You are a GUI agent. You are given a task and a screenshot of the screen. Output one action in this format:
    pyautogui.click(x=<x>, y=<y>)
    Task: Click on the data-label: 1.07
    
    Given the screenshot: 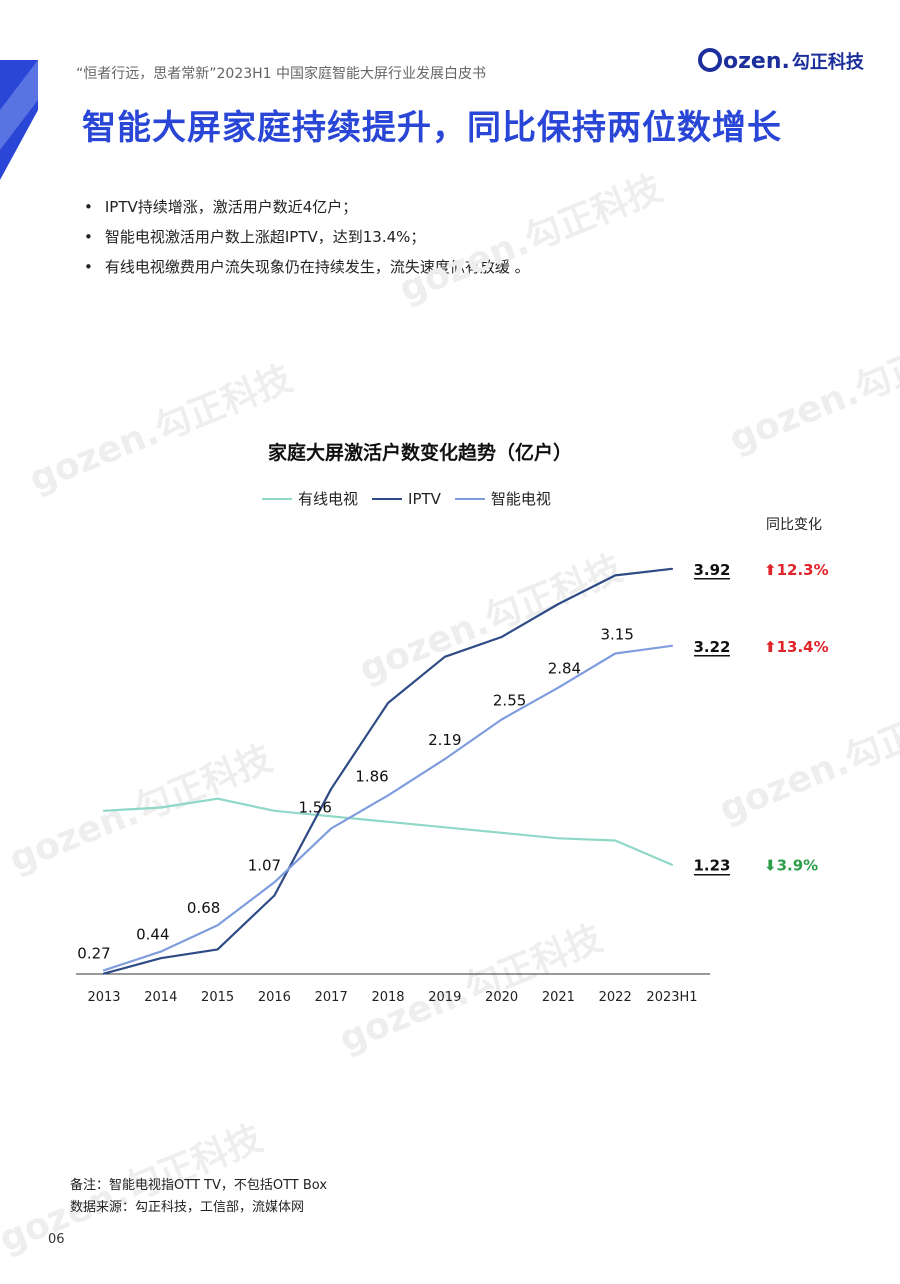 What is the action you would take?
    pyautogui.click(x=264, y=865)
    